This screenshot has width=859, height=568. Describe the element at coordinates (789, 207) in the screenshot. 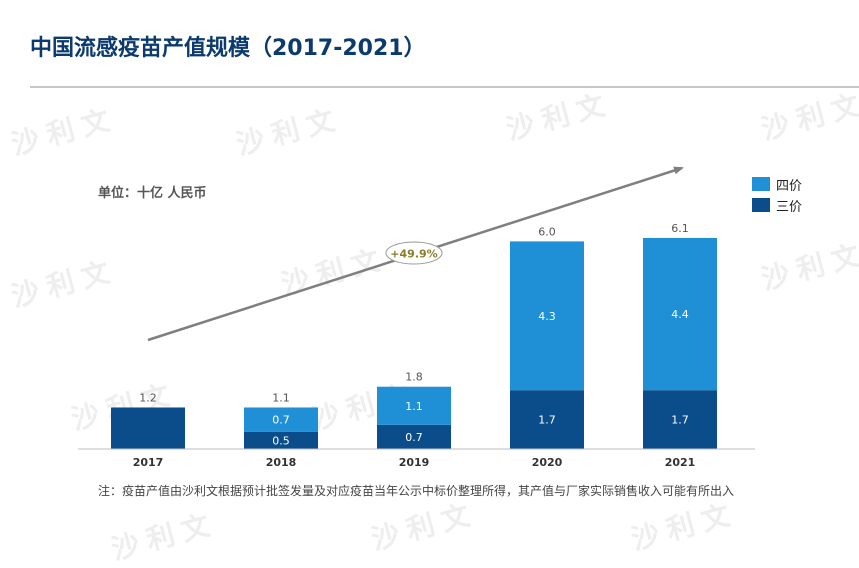

I see `legend-label-three-valent: 三价` at that location.